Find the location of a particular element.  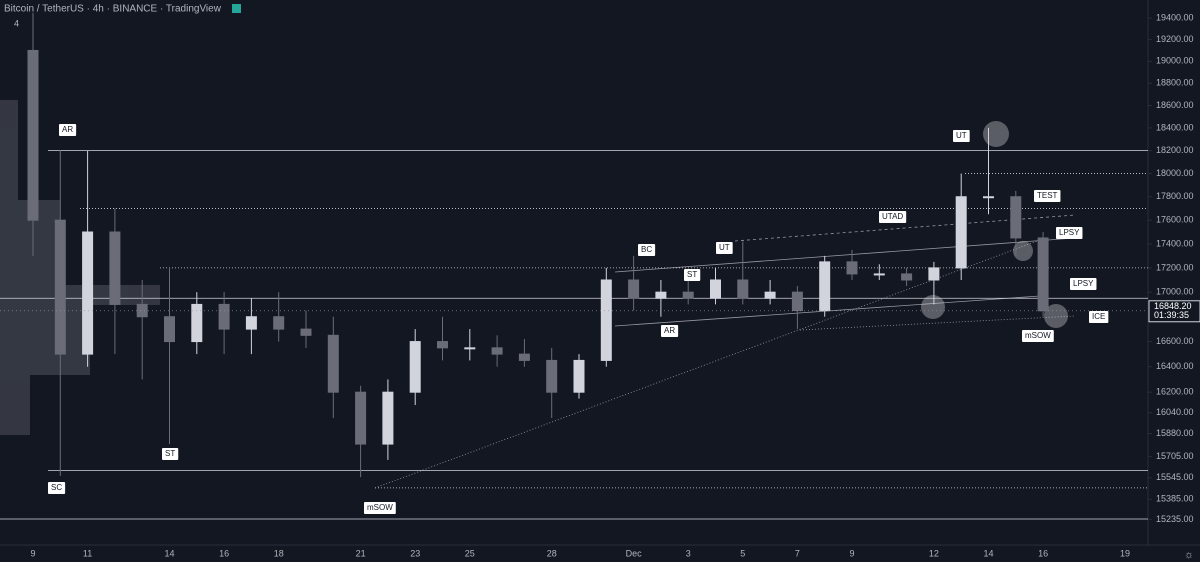

y-tick-label: 19400.00 is located at coordinates (1175, 17).